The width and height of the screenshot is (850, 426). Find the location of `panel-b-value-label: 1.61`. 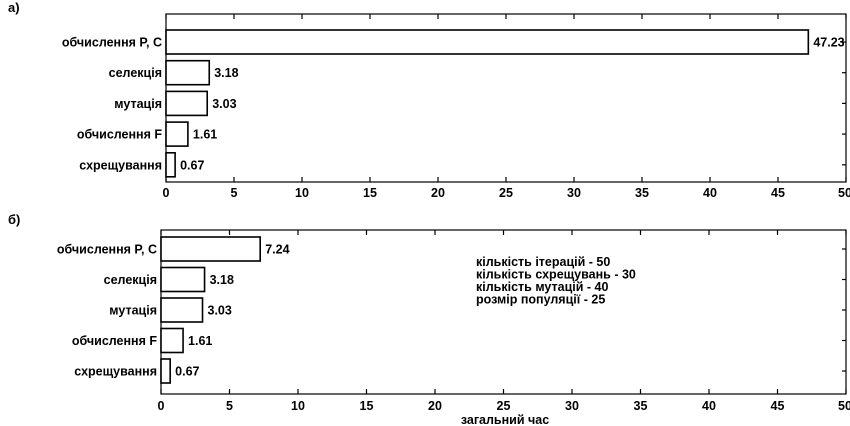

panel-b-value-label: 1.61 is located at coordinates (200, 341).